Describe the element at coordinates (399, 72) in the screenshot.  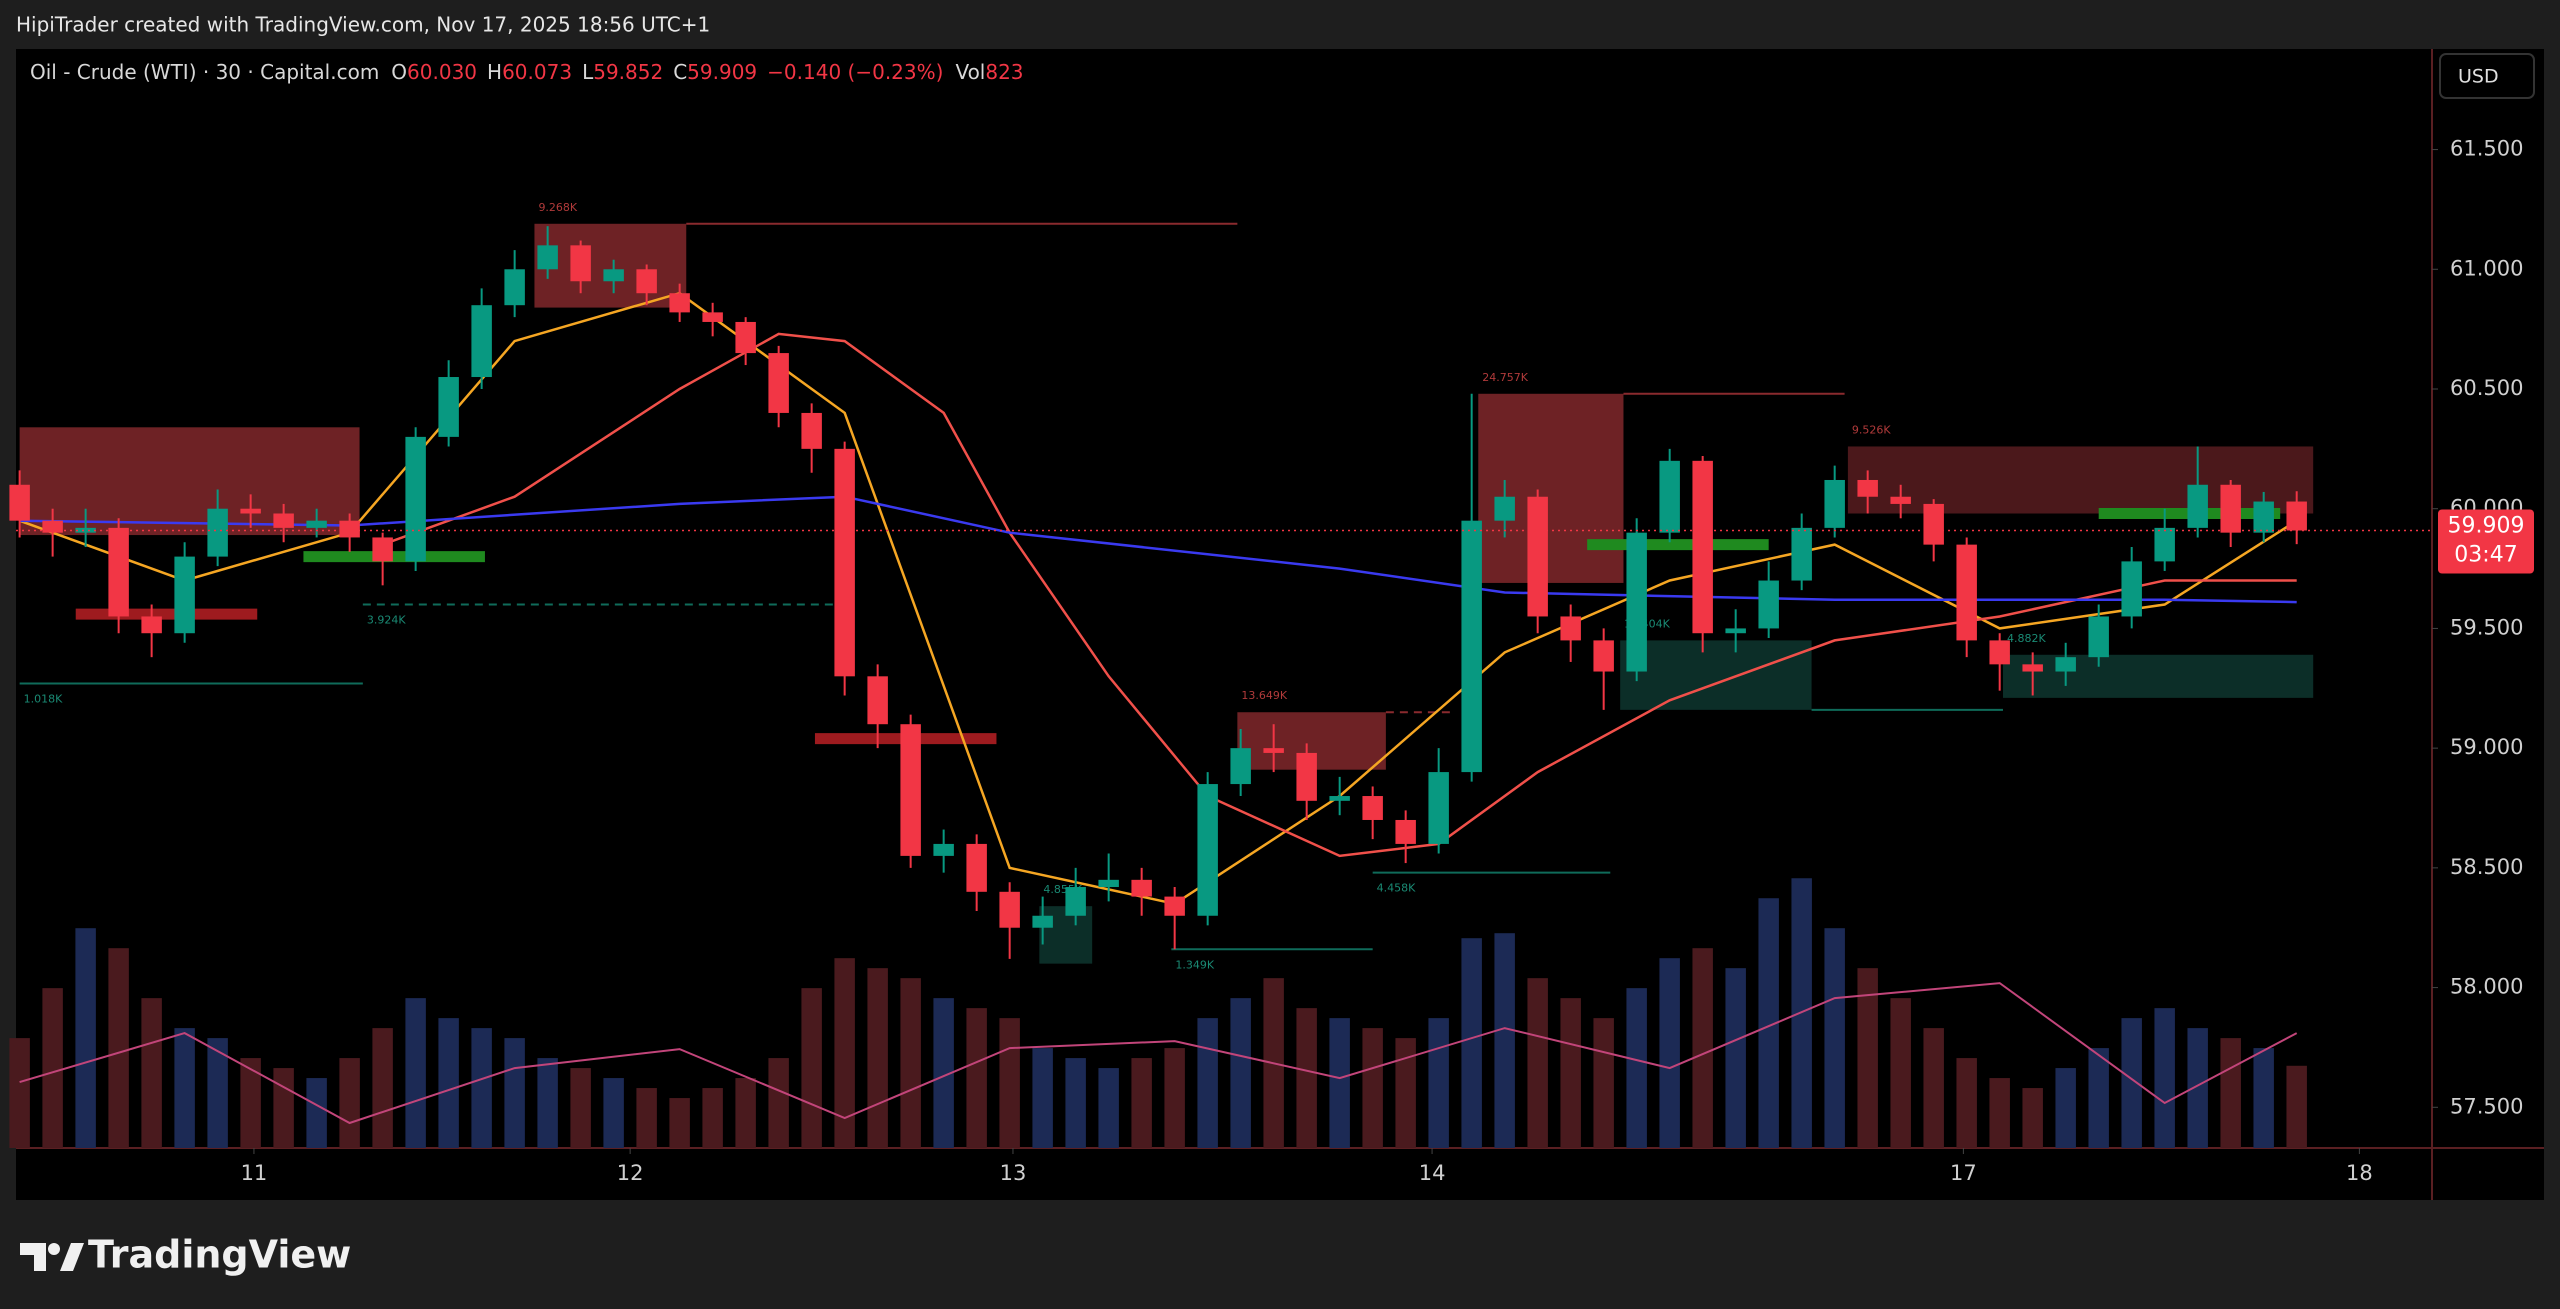
I see `legend-key: O` at that location.